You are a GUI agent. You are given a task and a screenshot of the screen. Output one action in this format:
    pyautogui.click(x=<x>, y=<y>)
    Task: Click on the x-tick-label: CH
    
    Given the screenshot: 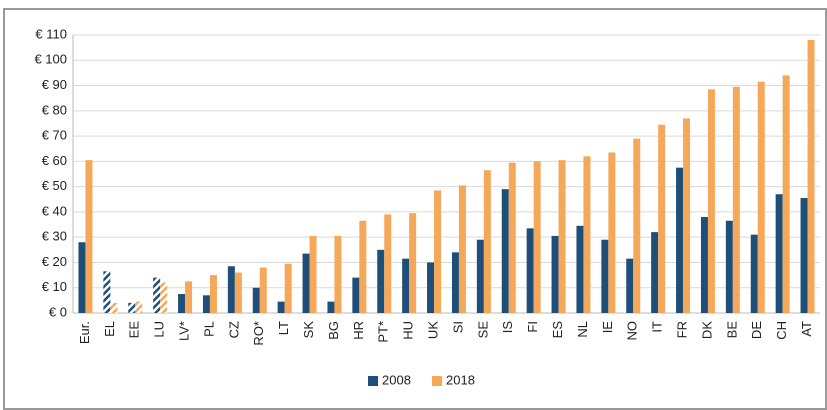 What is the action you would take?
    pyautogui.click(x=781, y=330)
    